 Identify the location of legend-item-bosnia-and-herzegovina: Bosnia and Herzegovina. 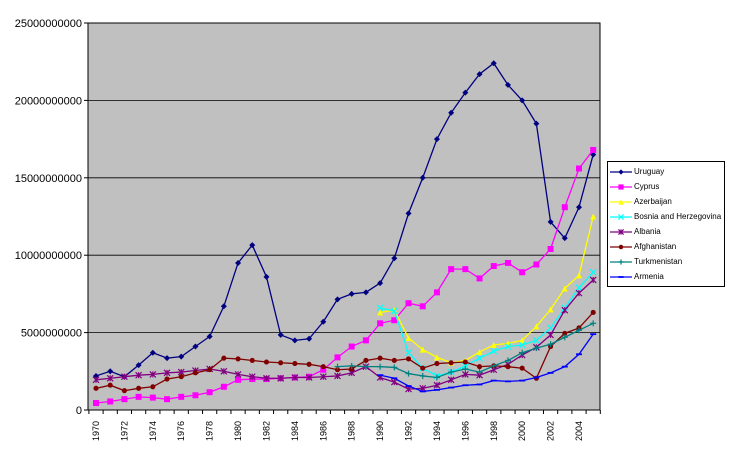
(666, 217).